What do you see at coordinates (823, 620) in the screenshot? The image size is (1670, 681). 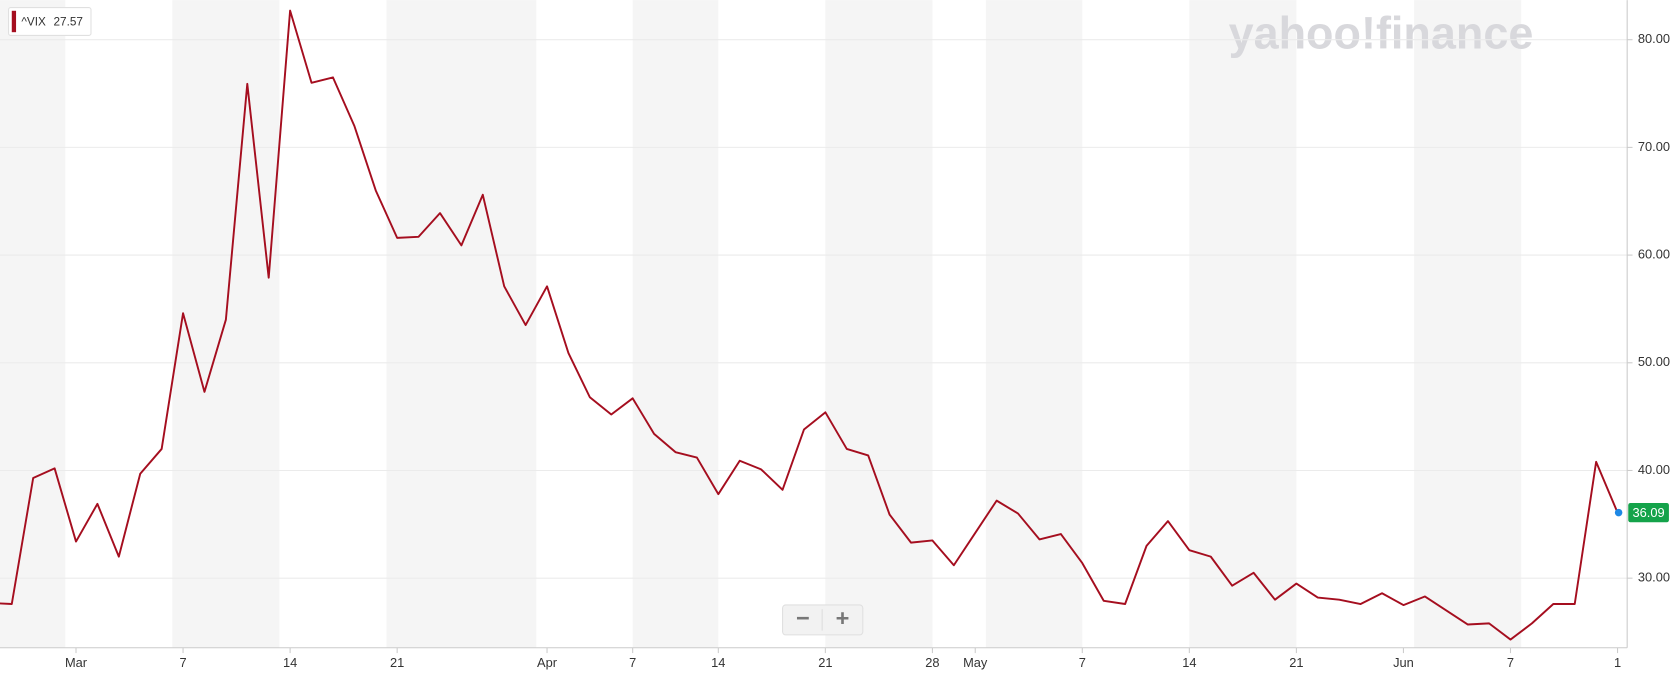 I see `zoom-controls: − +` at bounding box center [823, 620].